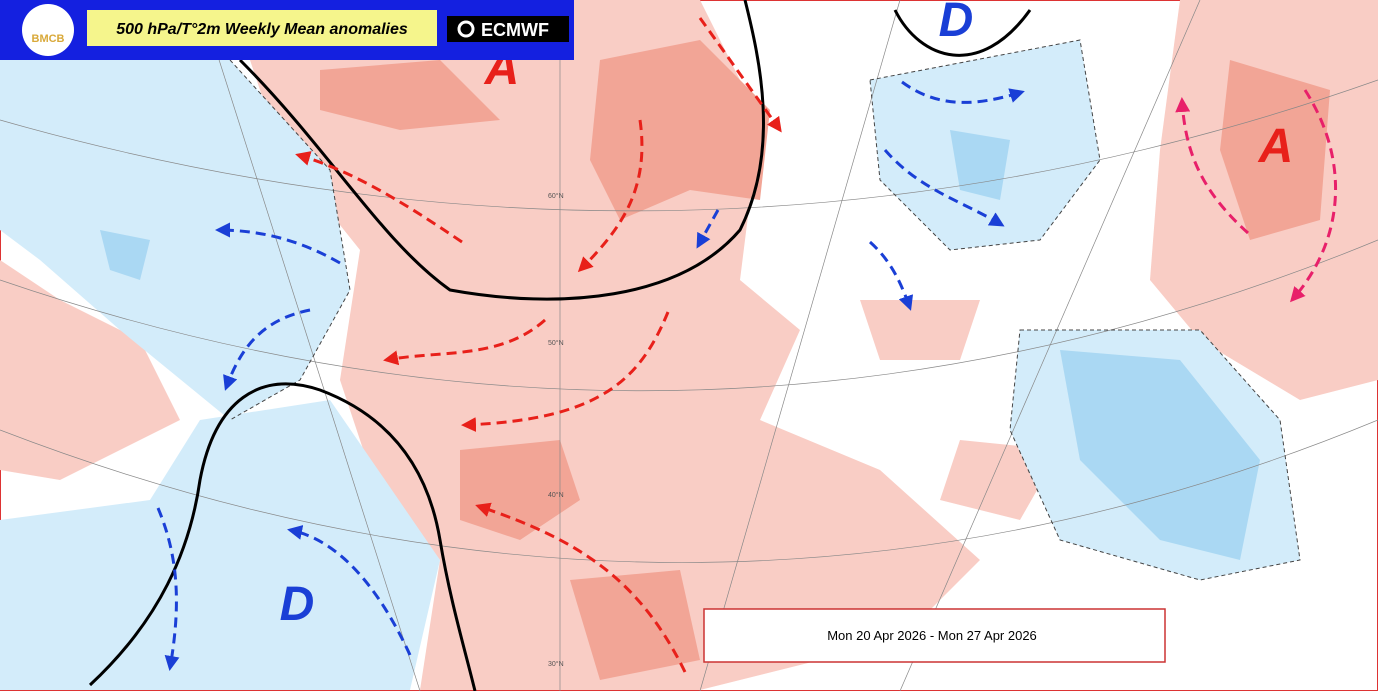  I want to click on period-box, so click(934, 635).